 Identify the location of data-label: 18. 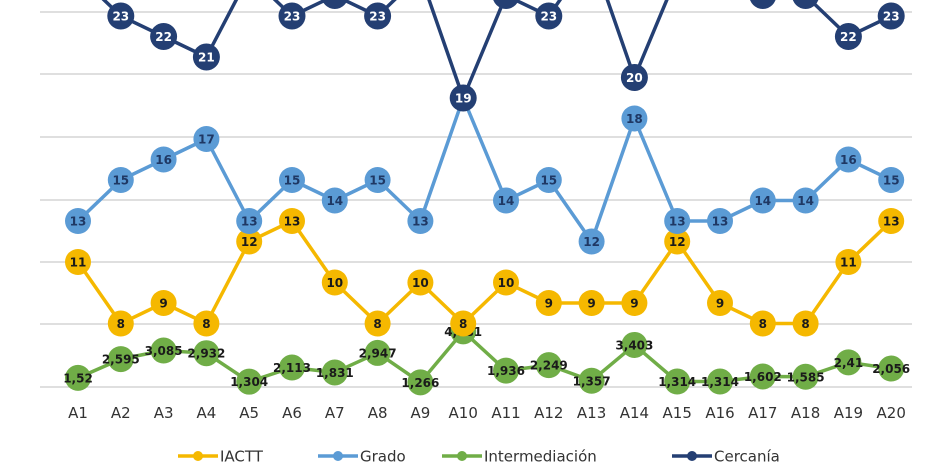
(634, 119).